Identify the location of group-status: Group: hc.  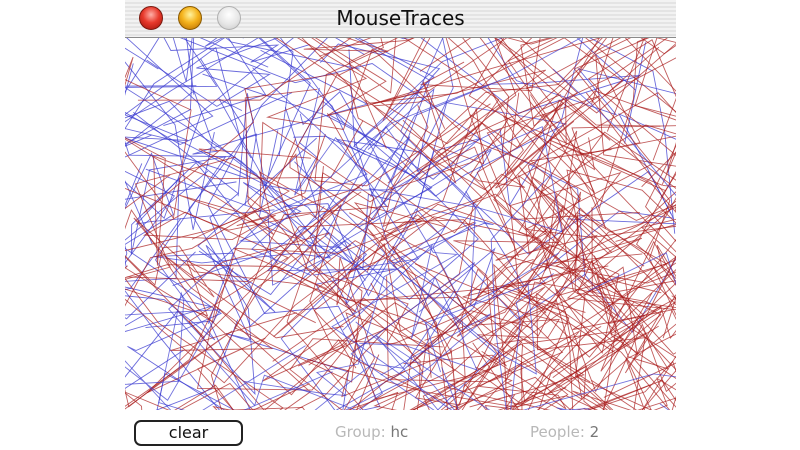
(371, 432).